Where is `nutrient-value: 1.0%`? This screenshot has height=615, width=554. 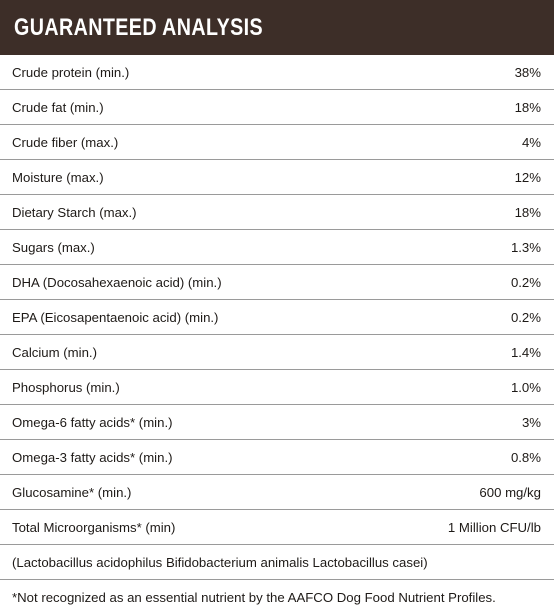
nutrient-value: 1.0% is located at coordinates (525, 387).